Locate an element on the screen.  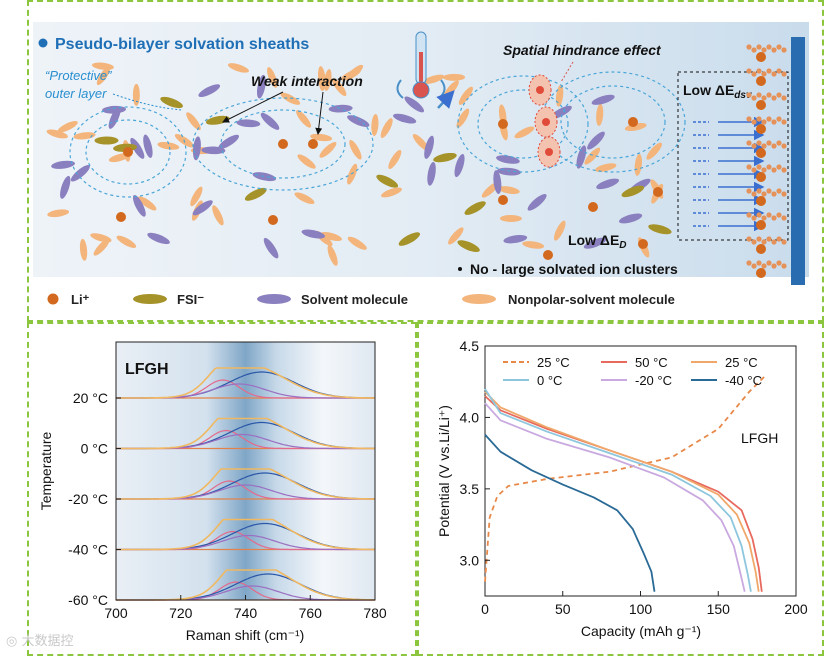
legend-li-icon is located at coordinates (53, 299).